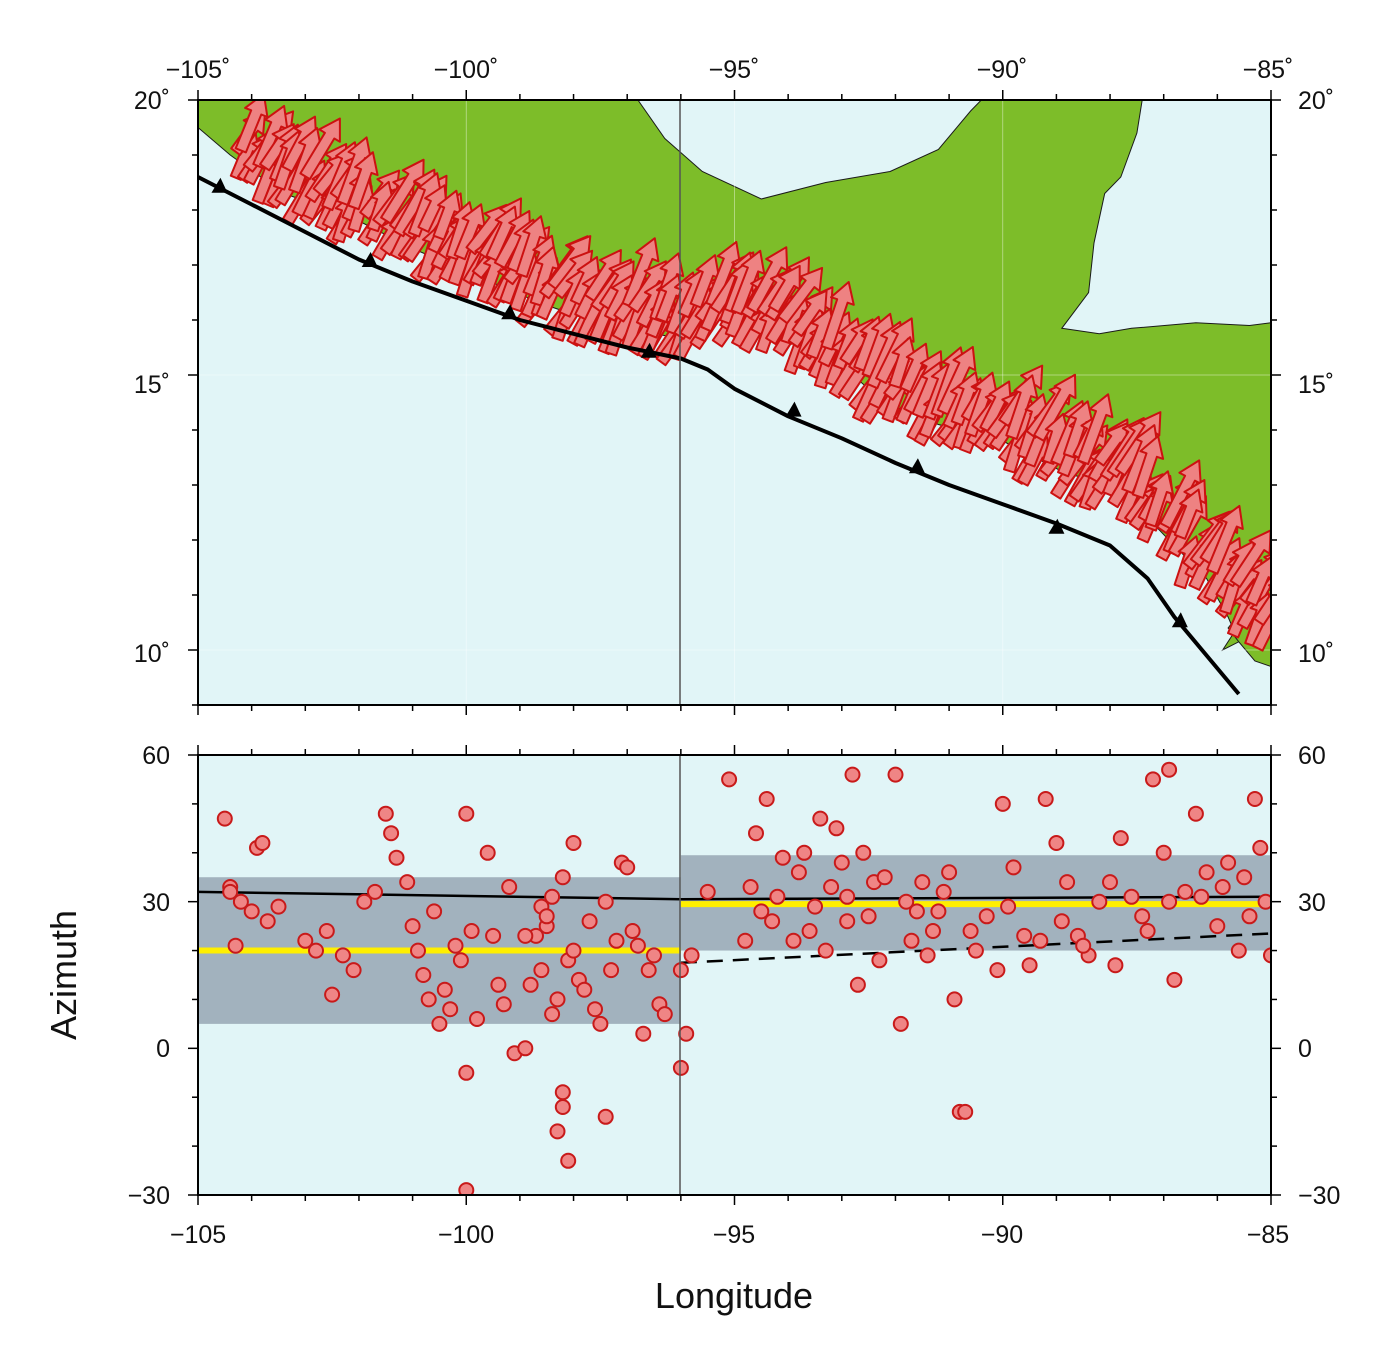 This screenshot has width=1398, height=1357. Describe the element at coordinates (1305, 1049) in the screenshot. I see `y-tick-right-2: 0` at that location.